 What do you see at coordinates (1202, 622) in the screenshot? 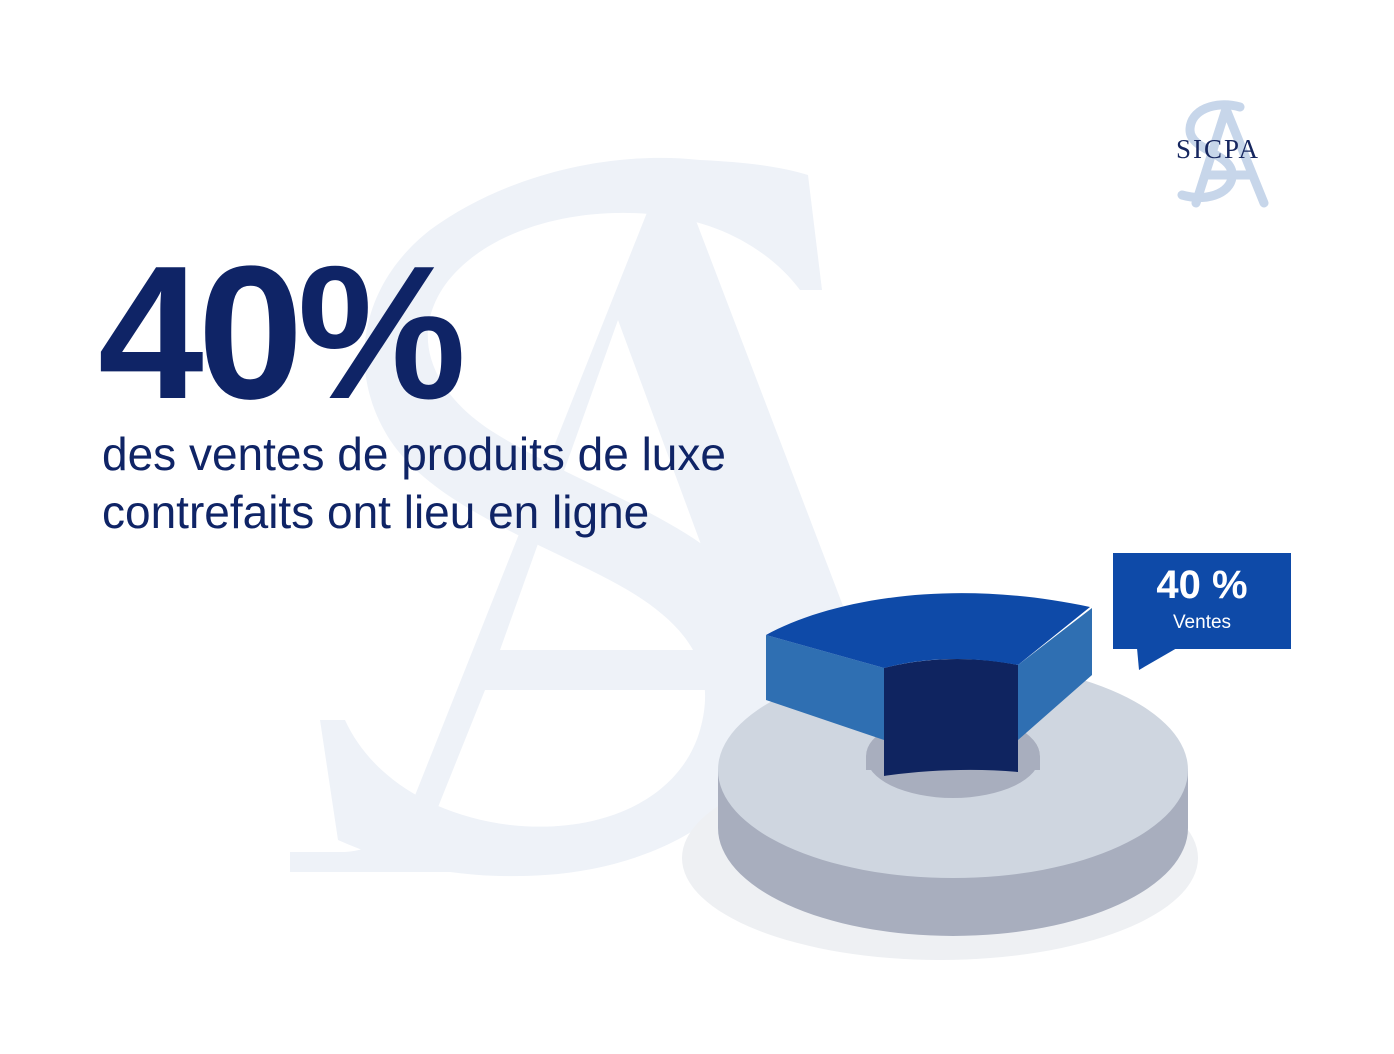
I see `callout-label: Ventes` at bounding box center [1202, 622].